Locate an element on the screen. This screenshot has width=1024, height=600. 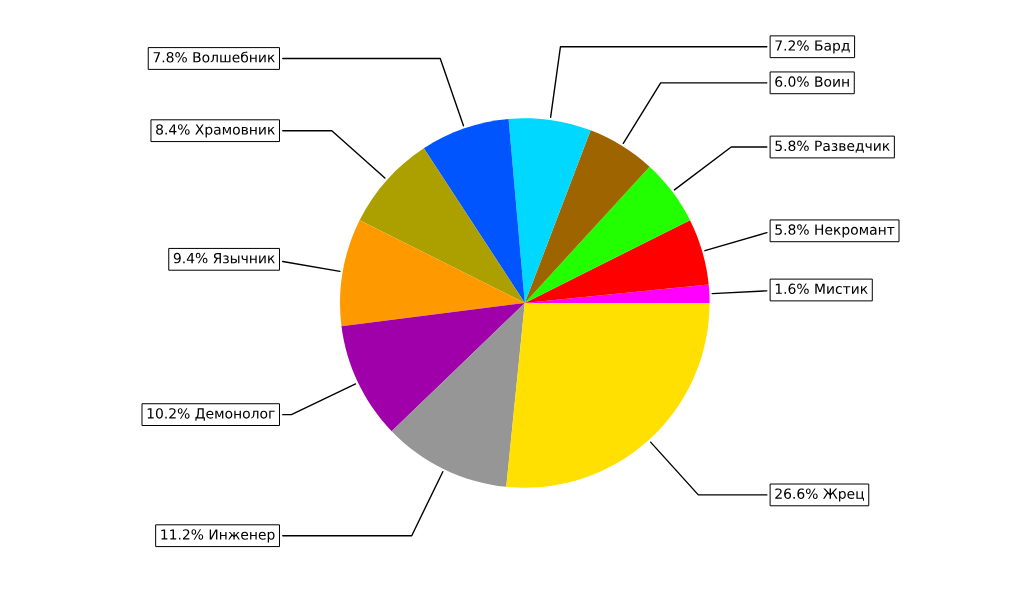
slice-label: 7.2% Бард is located at coordinates (812, 47).